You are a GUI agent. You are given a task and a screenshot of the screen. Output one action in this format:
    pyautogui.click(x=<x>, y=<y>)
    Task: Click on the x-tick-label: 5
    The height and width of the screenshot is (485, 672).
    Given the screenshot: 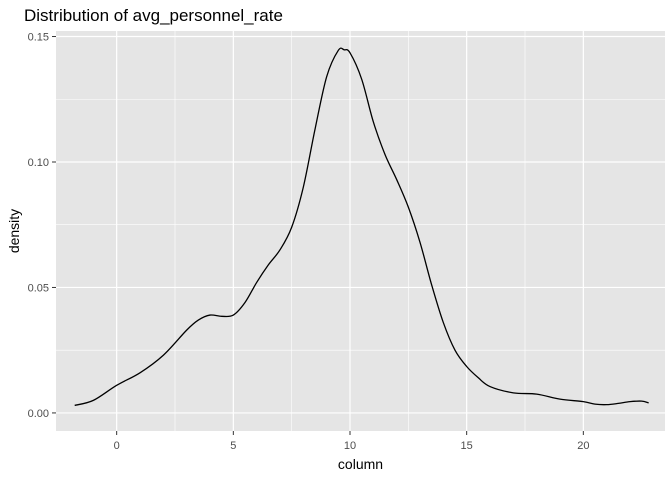 What is the action you would take?
    pyautogui.click(x=233, y=446)
    